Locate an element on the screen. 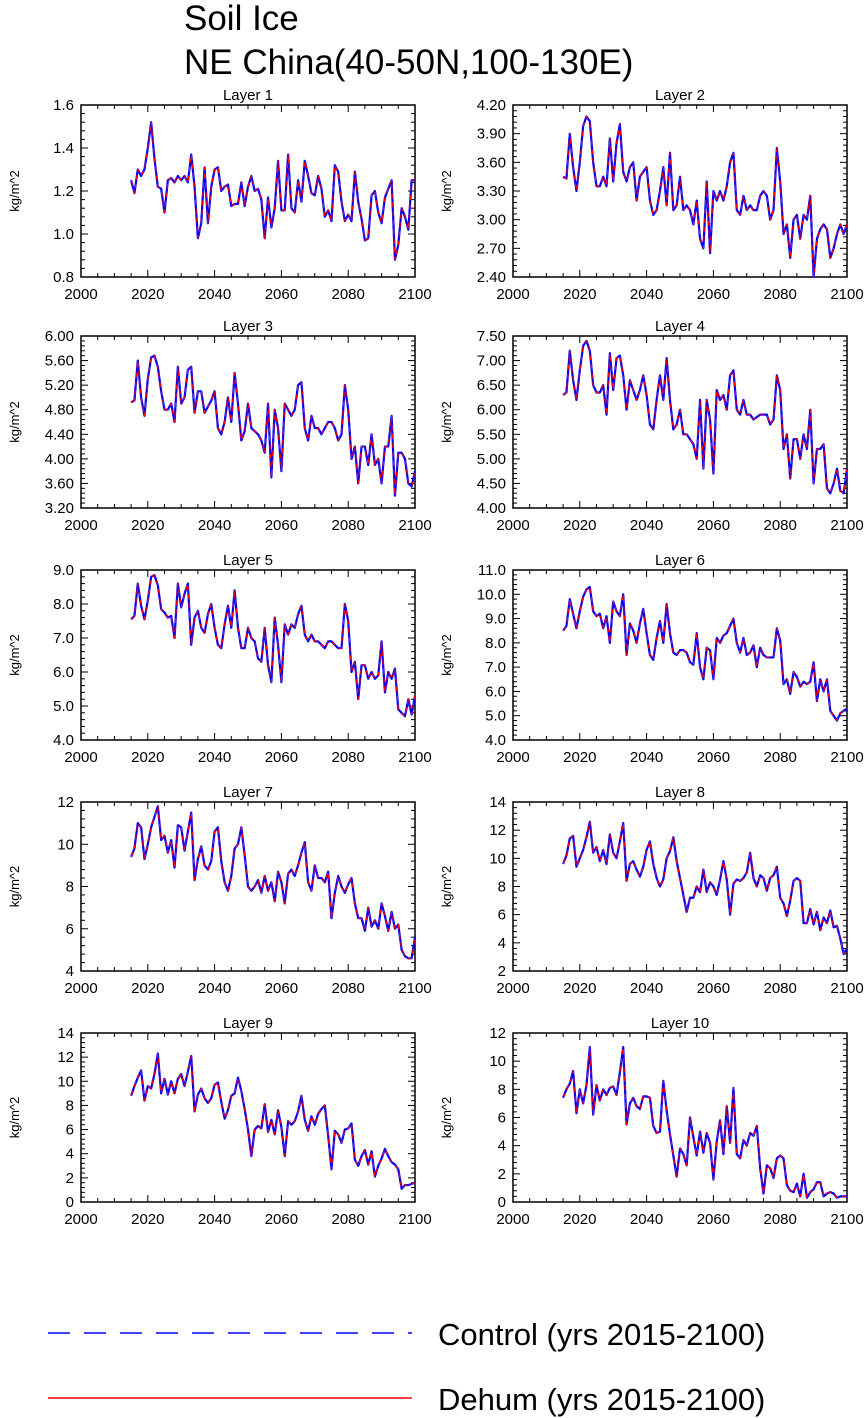  y-tick-label: 4.50 is located at coordinates (491, 483).